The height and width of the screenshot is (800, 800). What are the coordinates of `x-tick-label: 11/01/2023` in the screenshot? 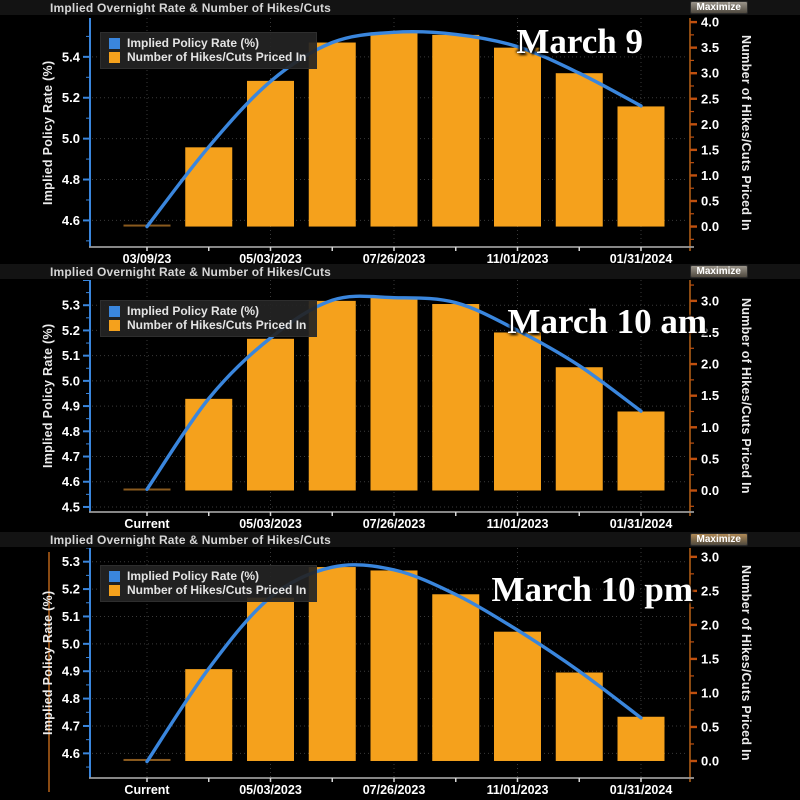 It's located at (518, 258).